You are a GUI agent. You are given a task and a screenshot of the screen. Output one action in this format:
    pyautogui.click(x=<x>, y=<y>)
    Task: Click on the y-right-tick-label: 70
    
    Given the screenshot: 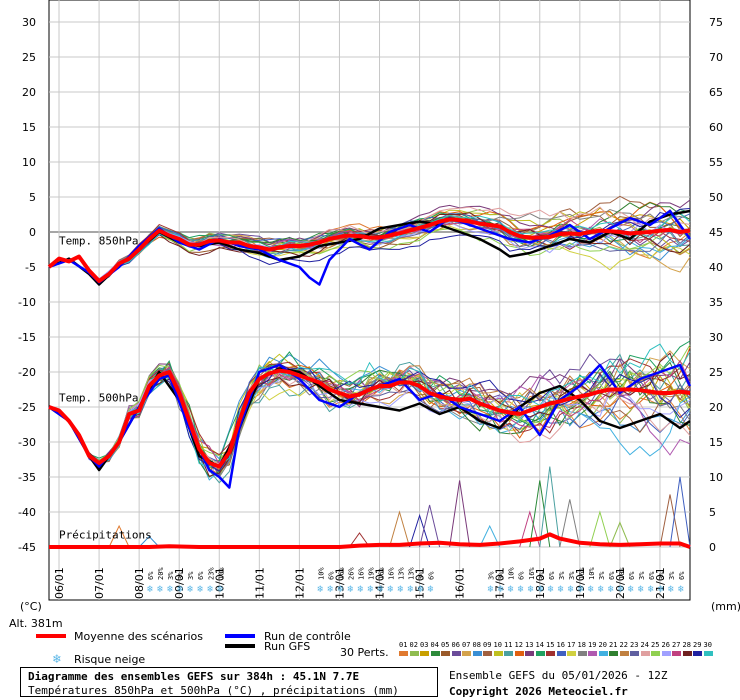 What is the action you would take?
    pyautogui.click(x=716, y=57)
    